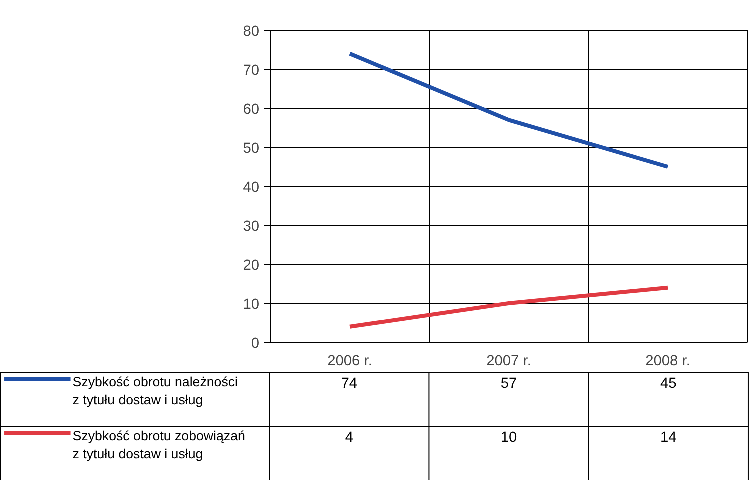 This screenshot has height=488, width=753. Describe the element at coordinates (251, 305) in the screenshot. I see `y-tick-label: 10` at that location.